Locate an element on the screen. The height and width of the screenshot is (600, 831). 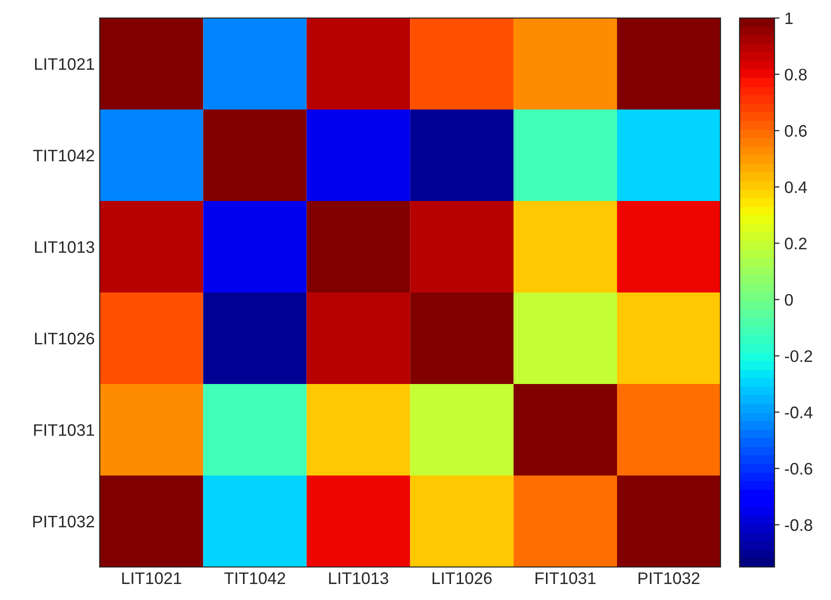
y-tick-label: LIT1013 is located at coordinates (64, 247).